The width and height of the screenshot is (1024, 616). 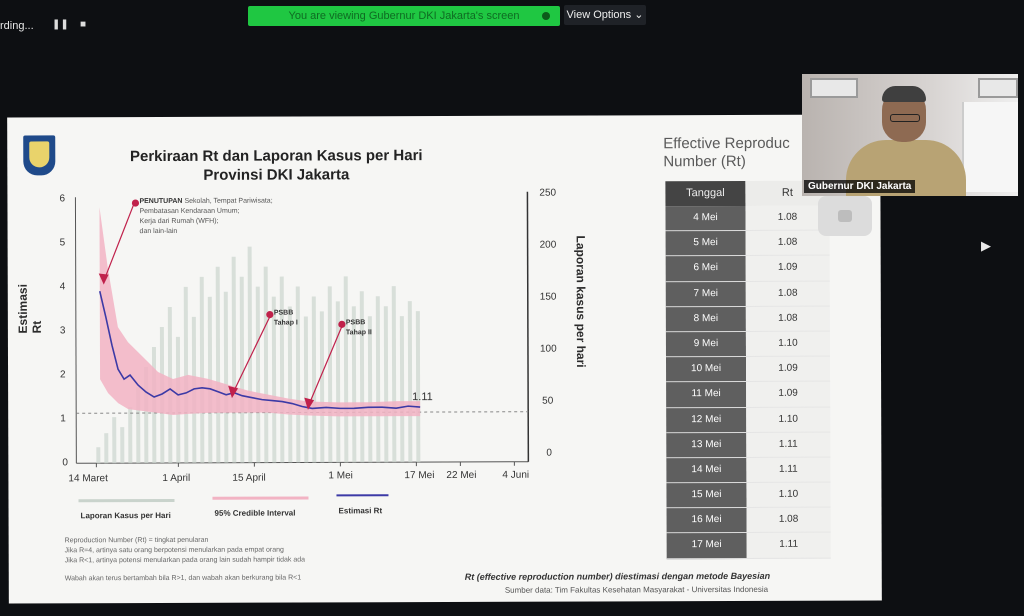 I want to click on rt-date-cell: 12 Mei, so click(x=706, y=420).